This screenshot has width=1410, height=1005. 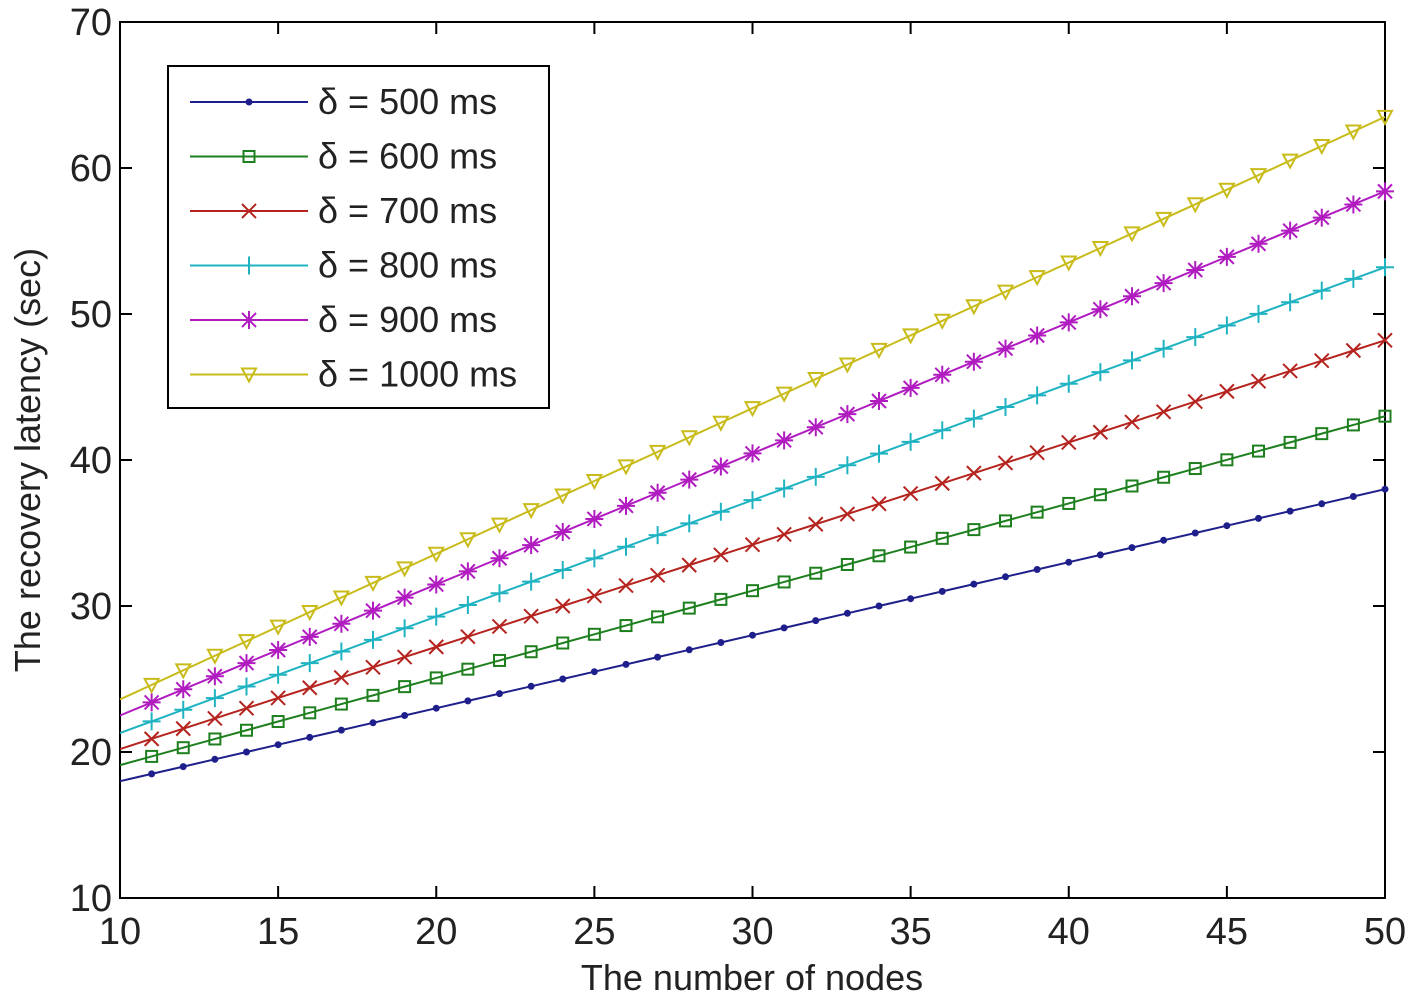 What do you see at coordinates (343, 210) in the screenshot?
I see `legend-entry: δ = 700 ms` at bounding box center [343, 210].